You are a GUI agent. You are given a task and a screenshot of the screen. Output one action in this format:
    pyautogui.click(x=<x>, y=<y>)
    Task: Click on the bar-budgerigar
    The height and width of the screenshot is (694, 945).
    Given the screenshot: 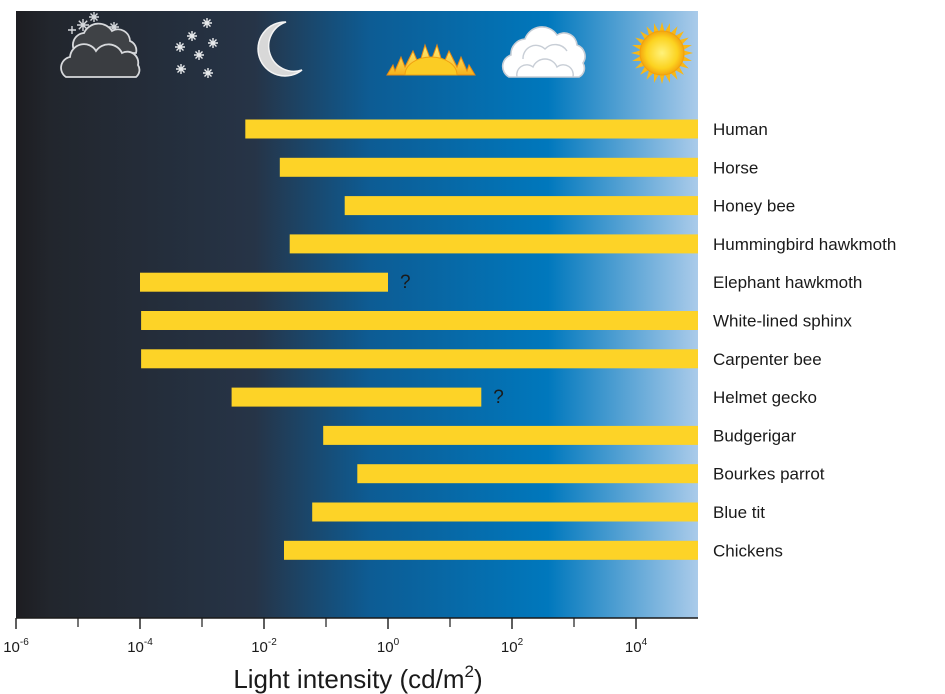 What is the action you would take?
    pyautogui.click(x=510, y=435)
    